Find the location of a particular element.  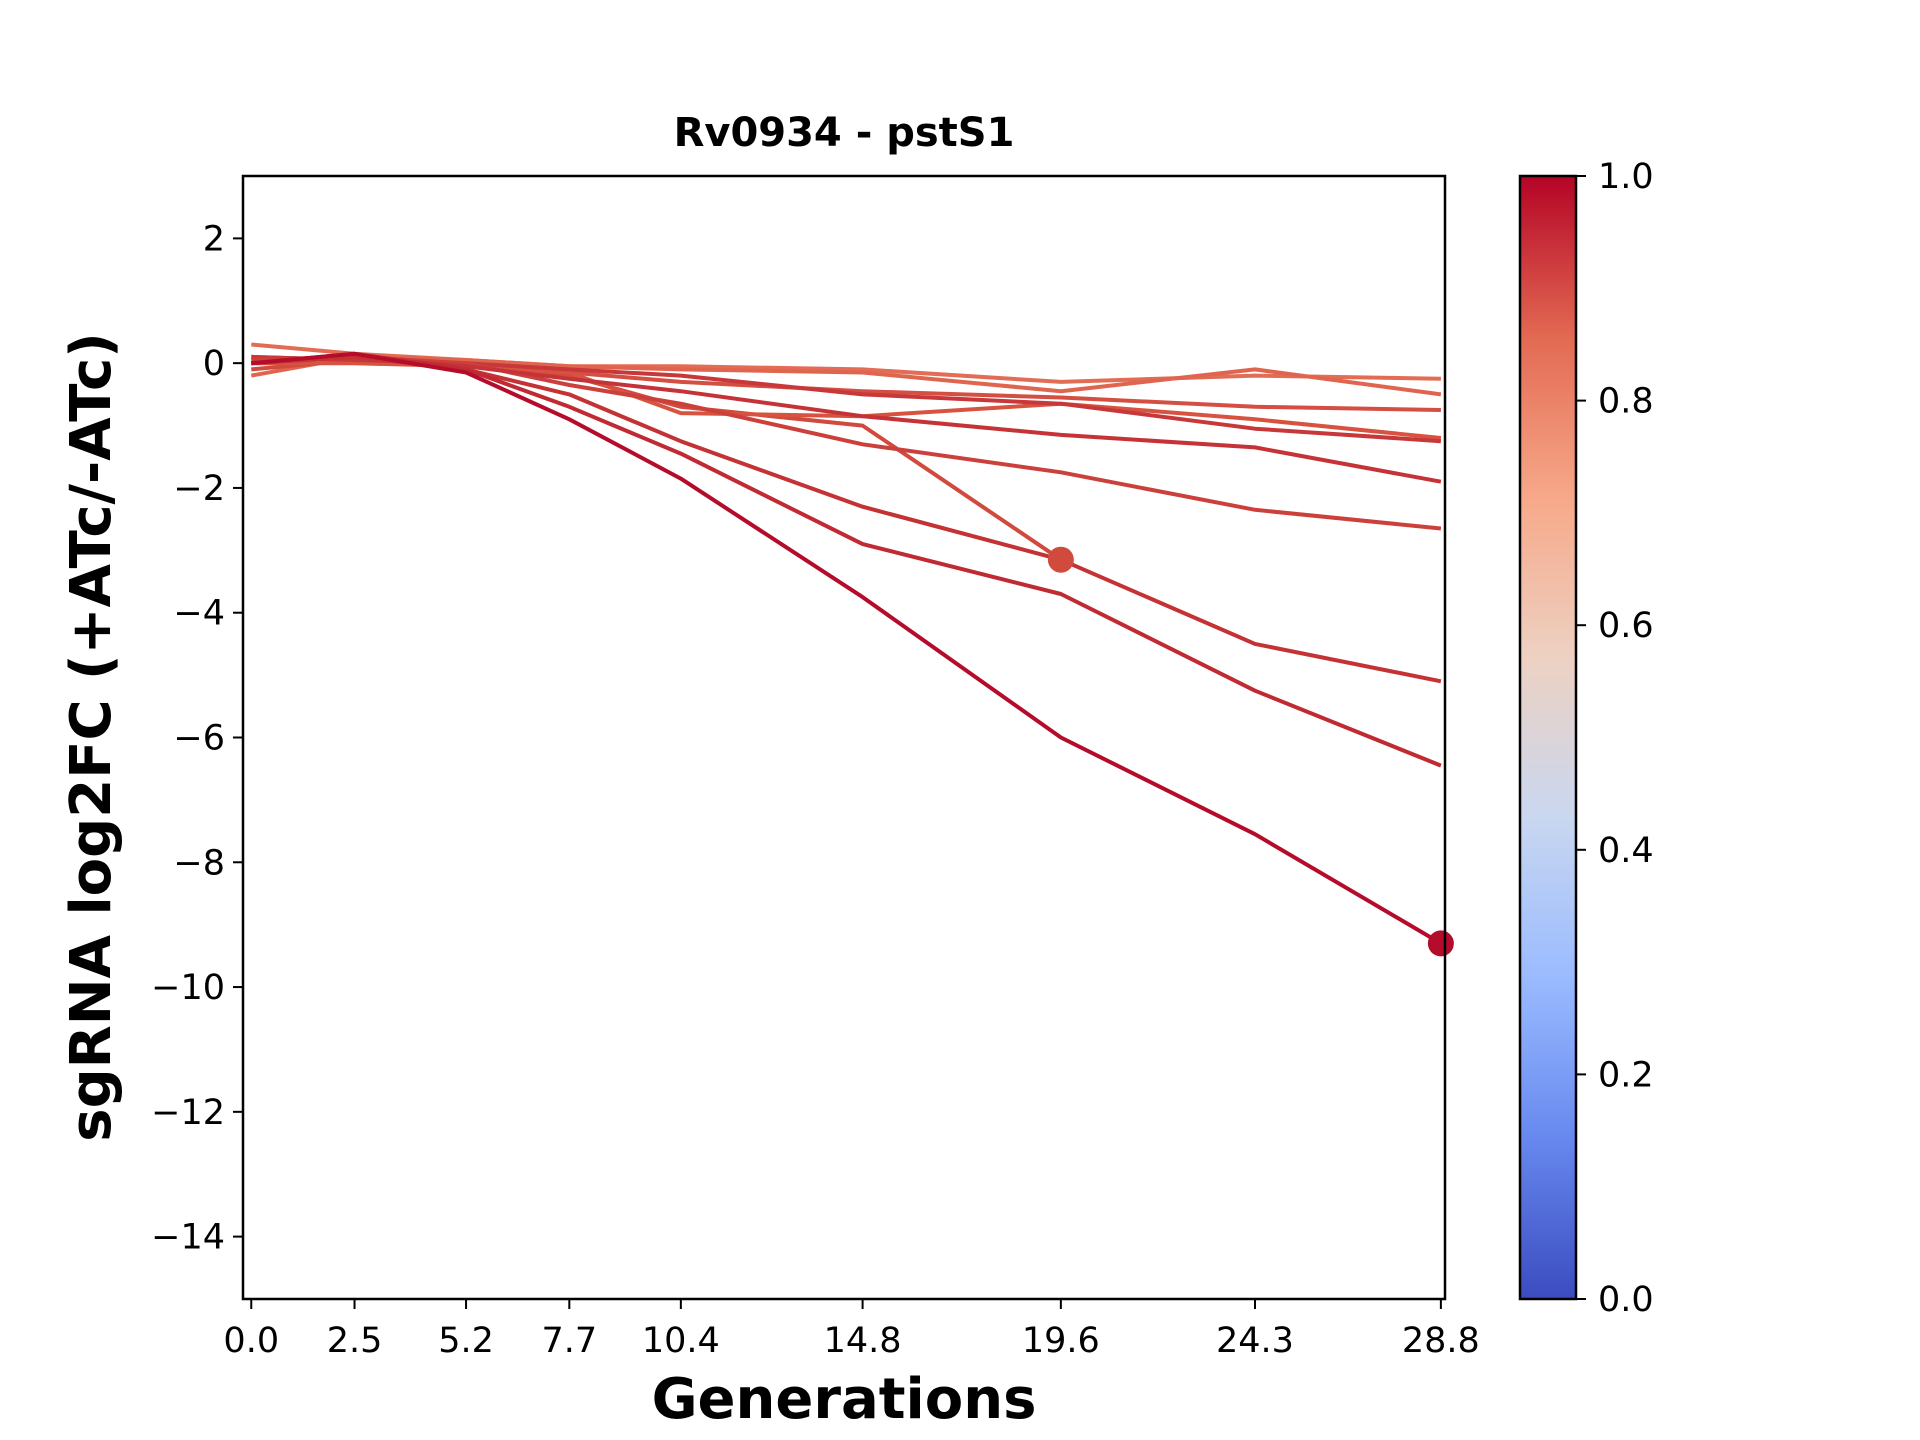

chart-title: Rv0934 - pstS1 is located at coordinates (844, 133).